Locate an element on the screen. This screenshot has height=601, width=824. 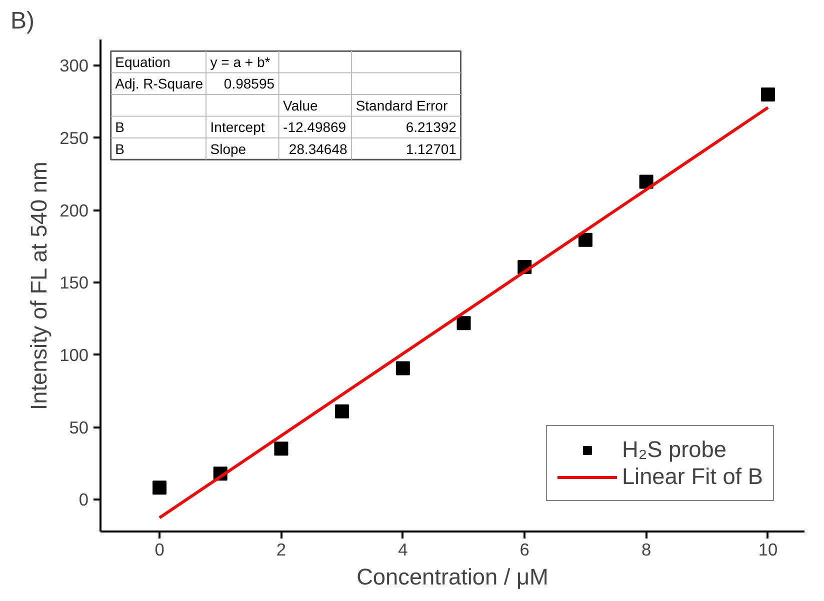
annotation: 1.12701 is located at coordinates (431, 148).